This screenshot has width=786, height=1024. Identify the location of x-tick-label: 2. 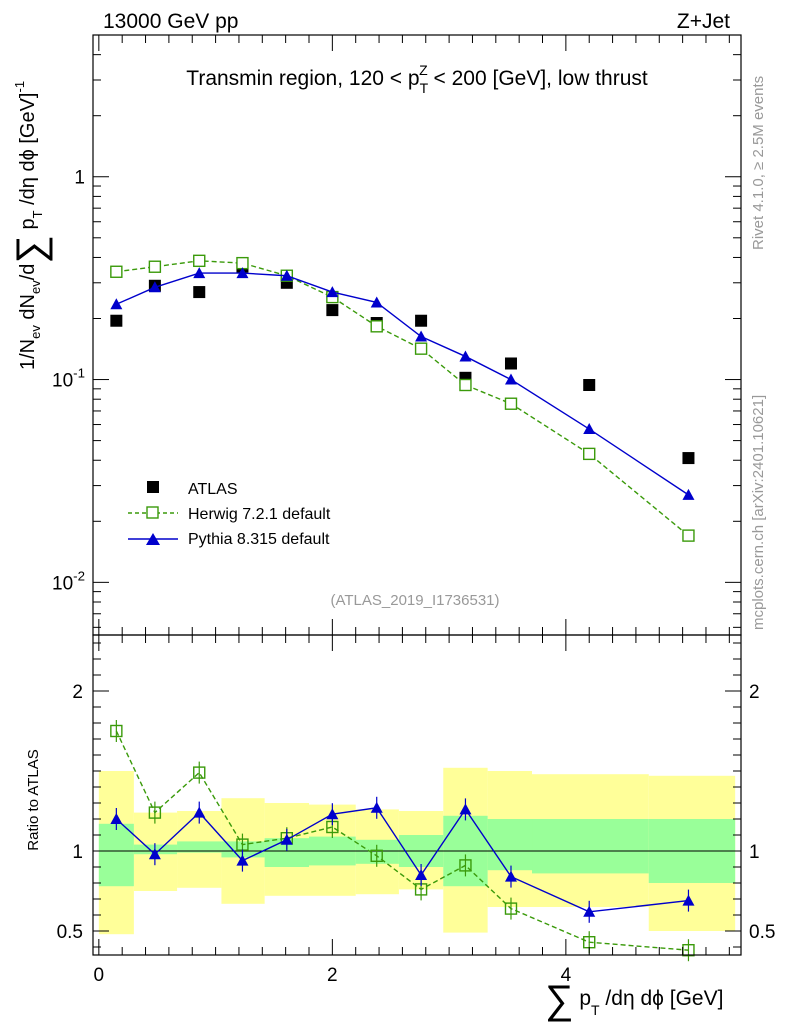
(332, 975).